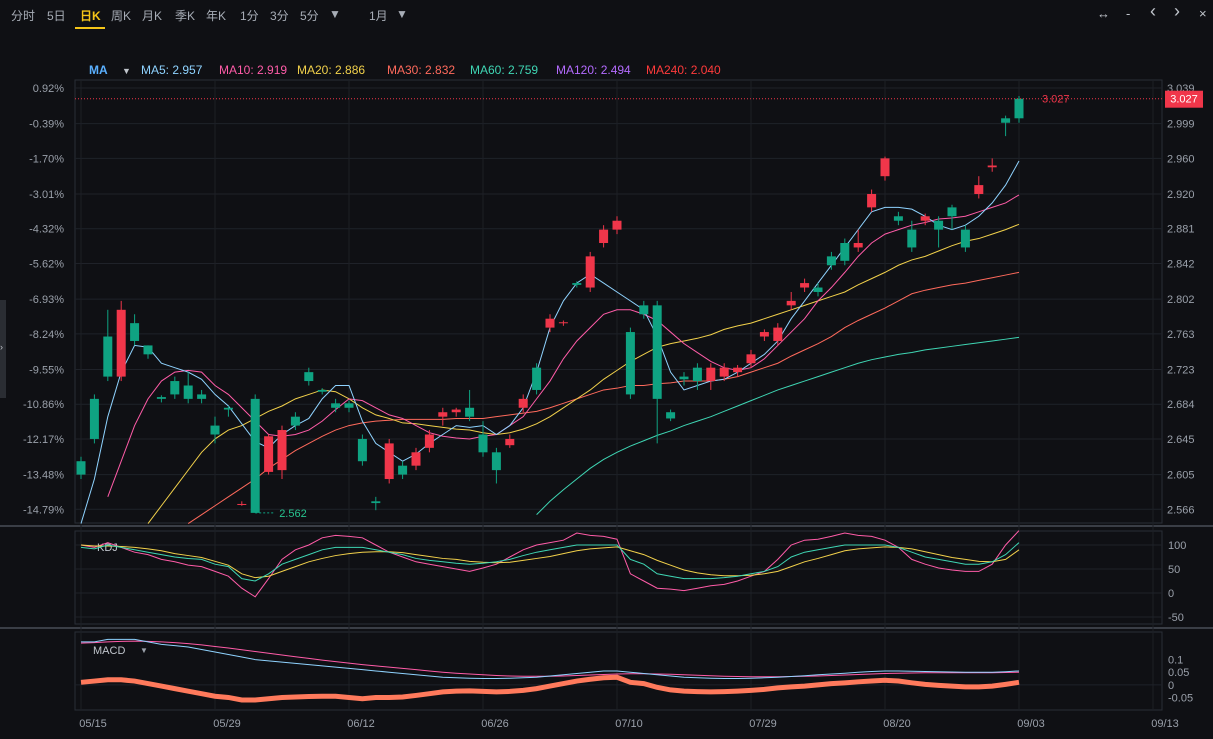 This screenshot has width=1213, height=739. I want to click on x-tick-label: 09/13, so click(1165, 724).